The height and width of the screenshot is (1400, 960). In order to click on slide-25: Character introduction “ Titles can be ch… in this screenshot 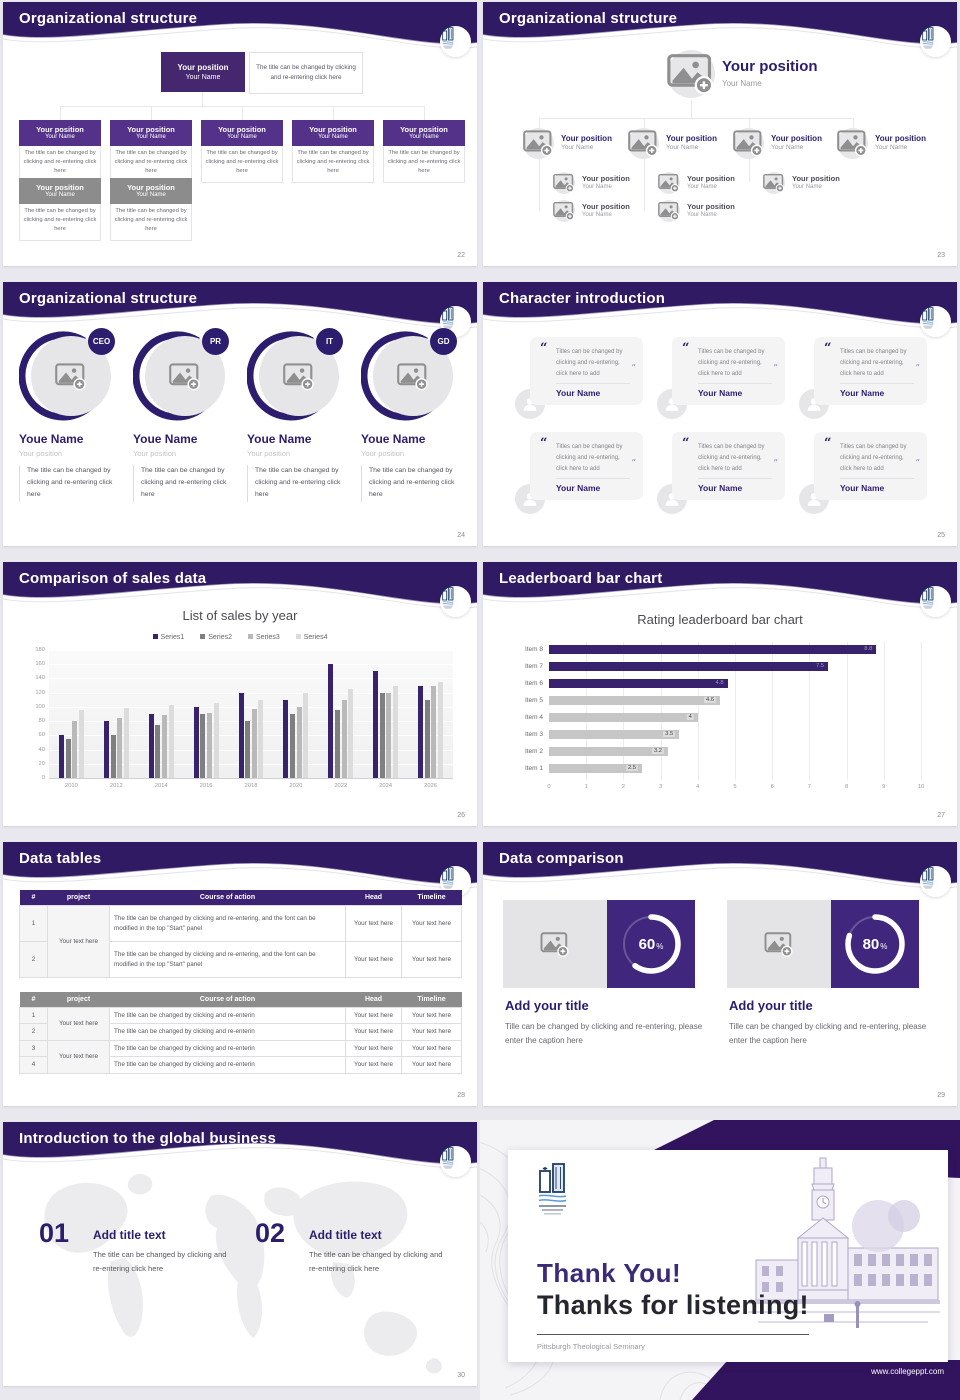, I will do `click(720, 414)`.